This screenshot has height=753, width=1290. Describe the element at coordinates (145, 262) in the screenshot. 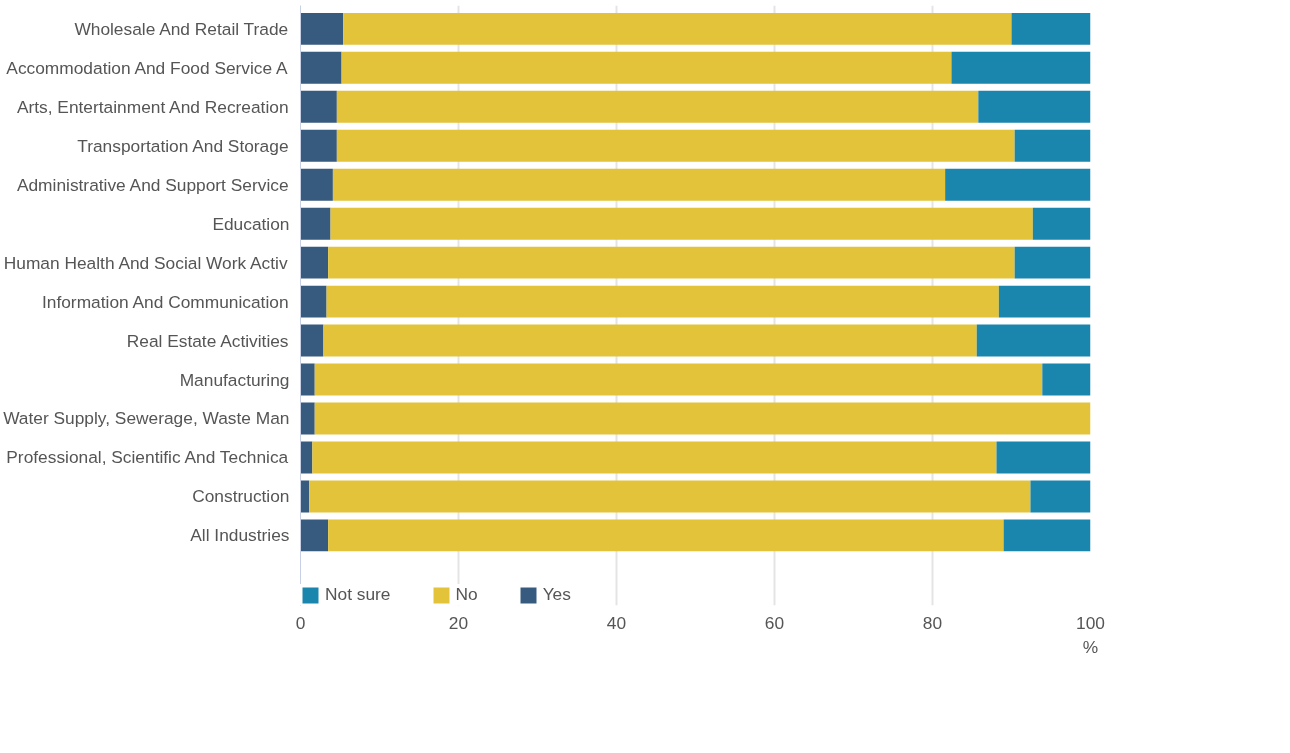

I see `y-tick-label: Human Health And Social Work Activ` at that location.